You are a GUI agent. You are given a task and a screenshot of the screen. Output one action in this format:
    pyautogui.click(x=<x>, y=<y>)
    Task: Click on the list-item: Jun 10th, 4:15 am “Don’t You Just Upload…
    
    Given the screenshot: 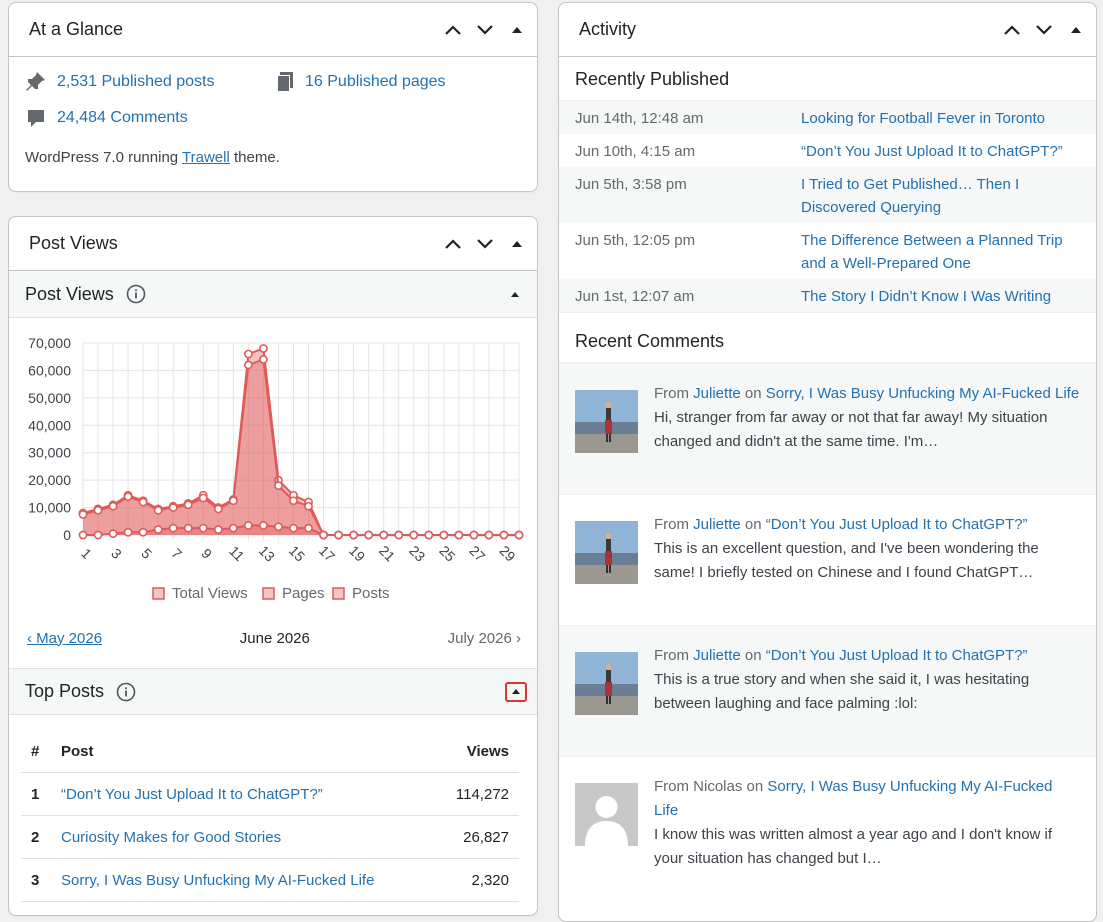 What is the action you would take?
    pyautogui.click(x=827, y=150)
    